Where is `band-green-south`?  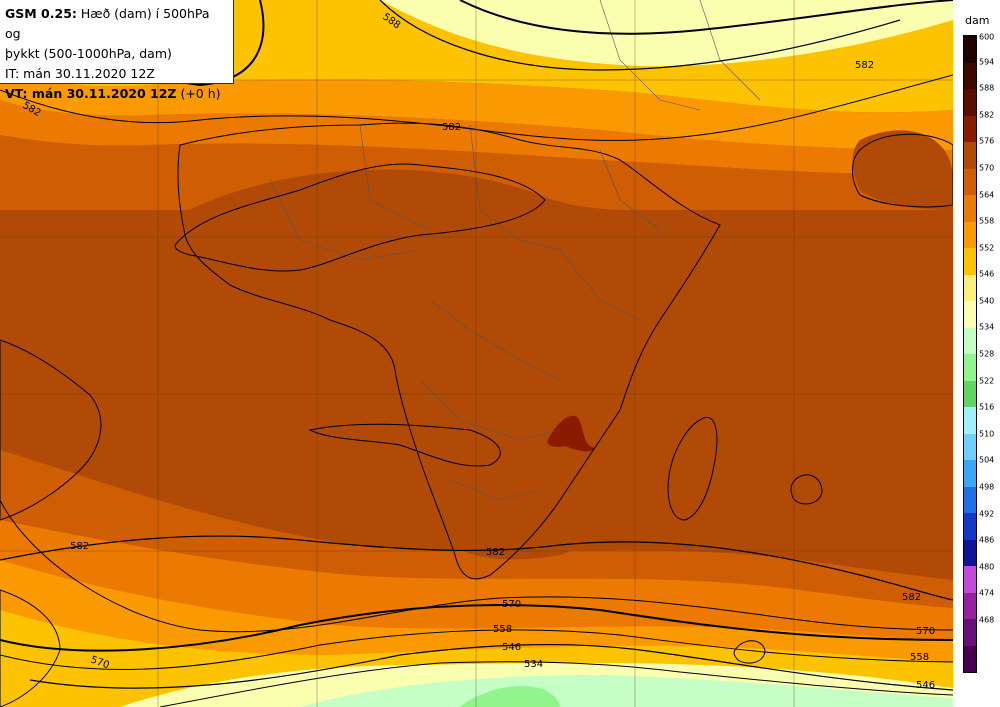 band-green-south is located at coordinates (510, 696).